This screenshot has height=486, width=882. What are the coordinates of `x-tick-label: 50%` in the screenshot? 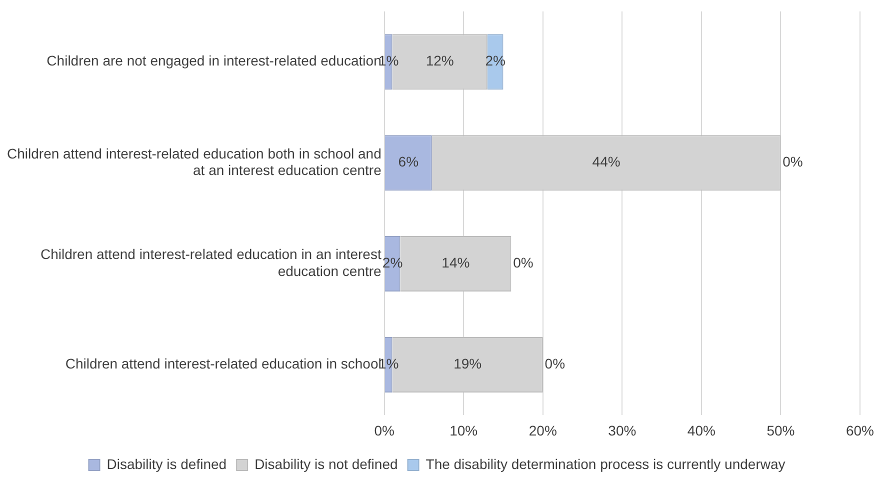 It's located at (780, 430).